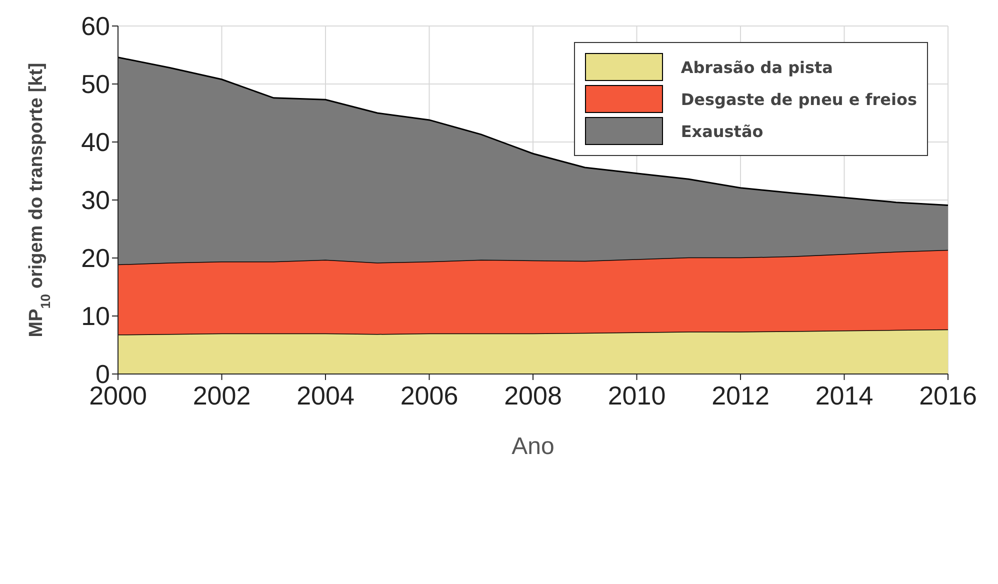 Image resolution: width=998 pixels, height=584 pixels. I want to click on legend-label: Abrasão da pista, so click(756, 67).